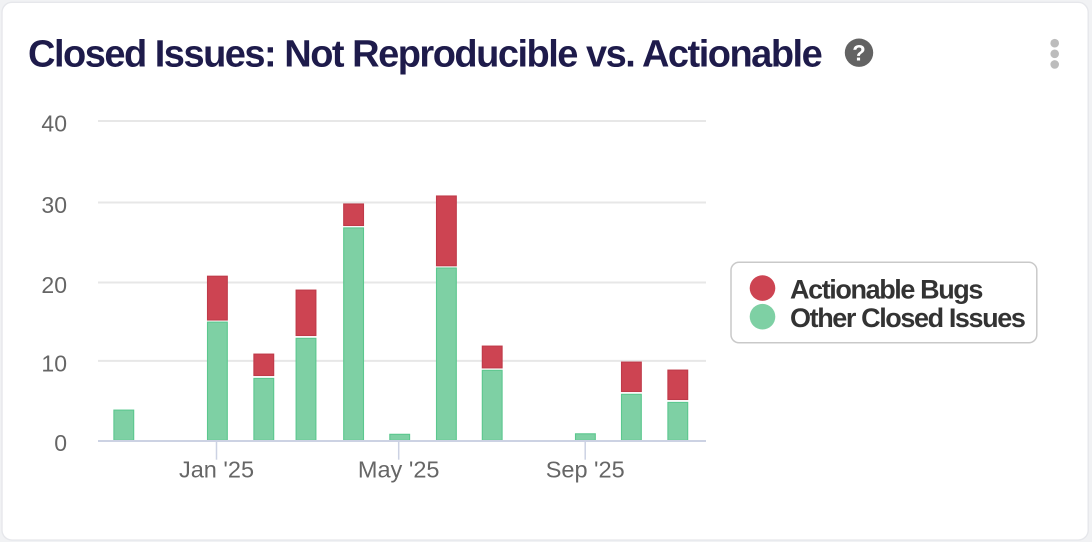 This screenshot has height=542, width=1092. What do you see at coordinates (907, 318) in the screenshot?
I see `svg-text: Other Closed Issues` at bounding box center [907, 318].